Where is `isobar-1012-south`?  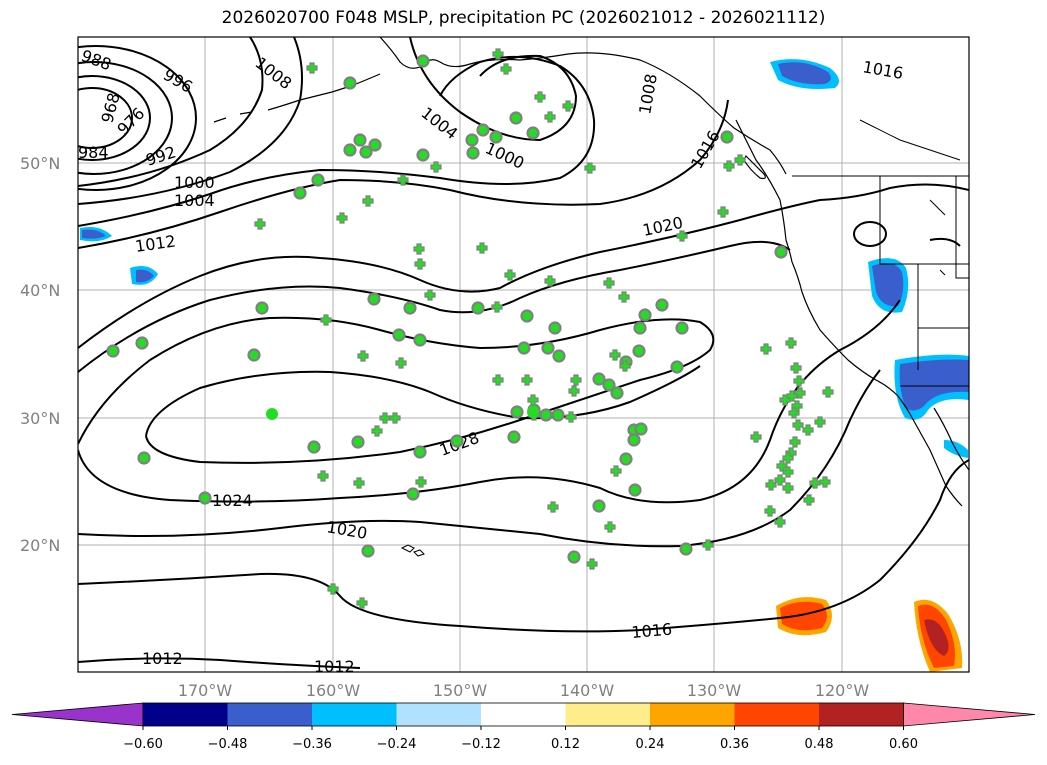 isobar-1012-south is located at coordinates (219, 663).